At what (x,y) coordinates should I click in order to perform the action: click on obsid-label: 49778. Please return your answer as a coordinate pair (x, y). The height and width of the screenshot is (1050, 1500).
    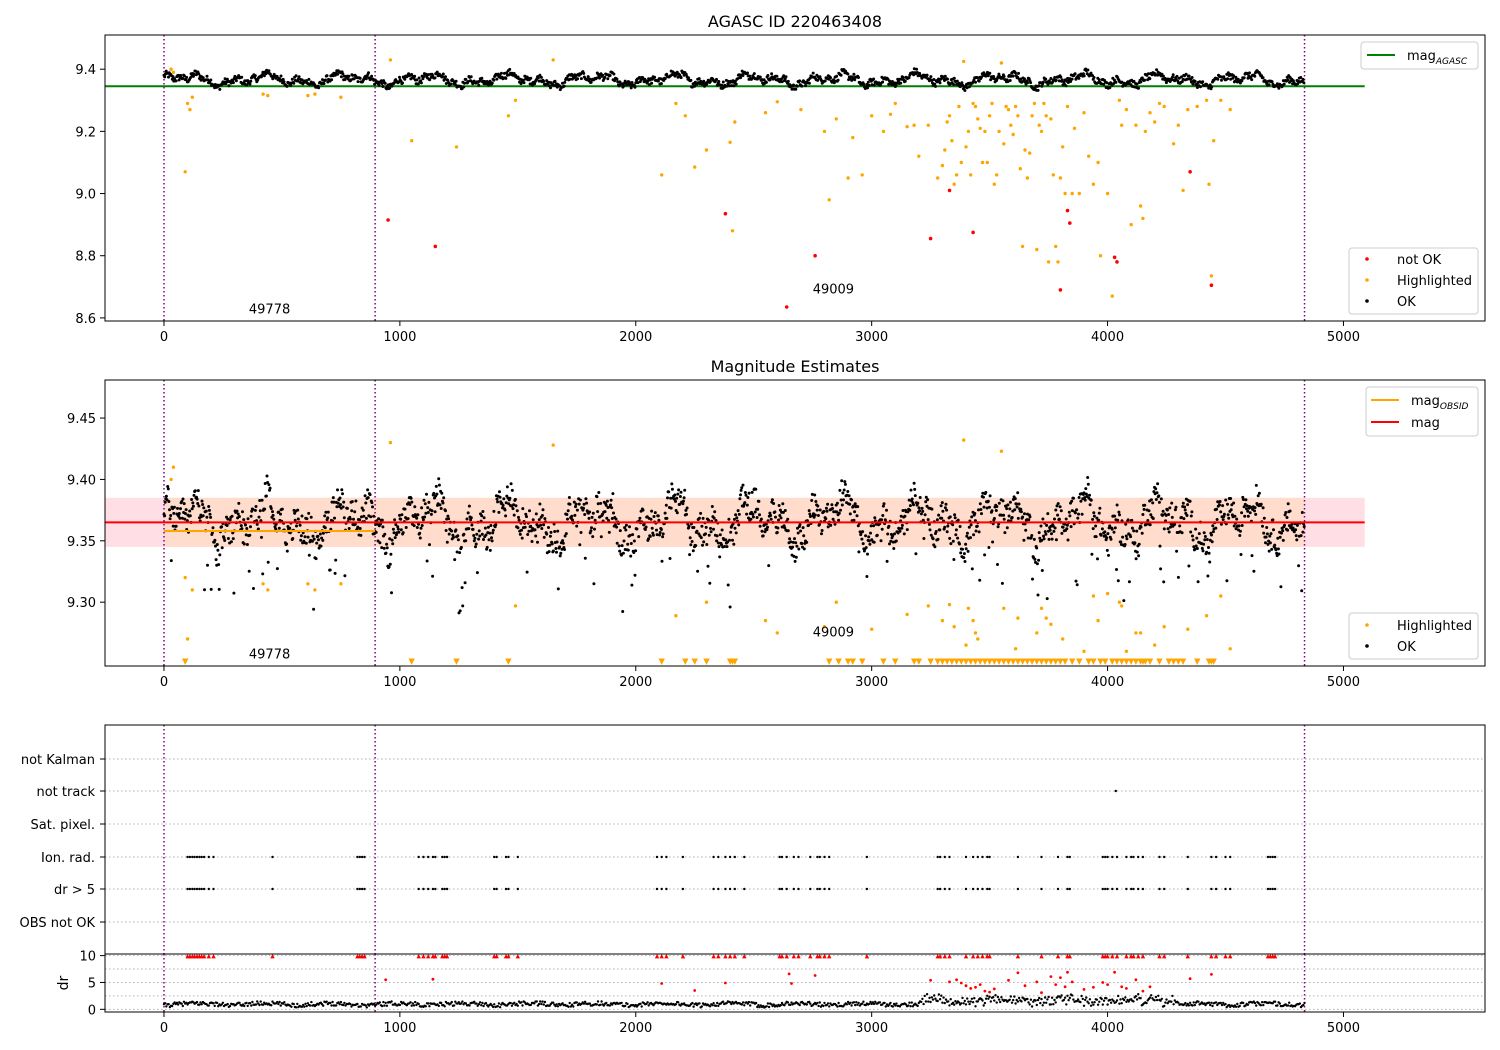
    Looking at the image, I should click on (269, 655).